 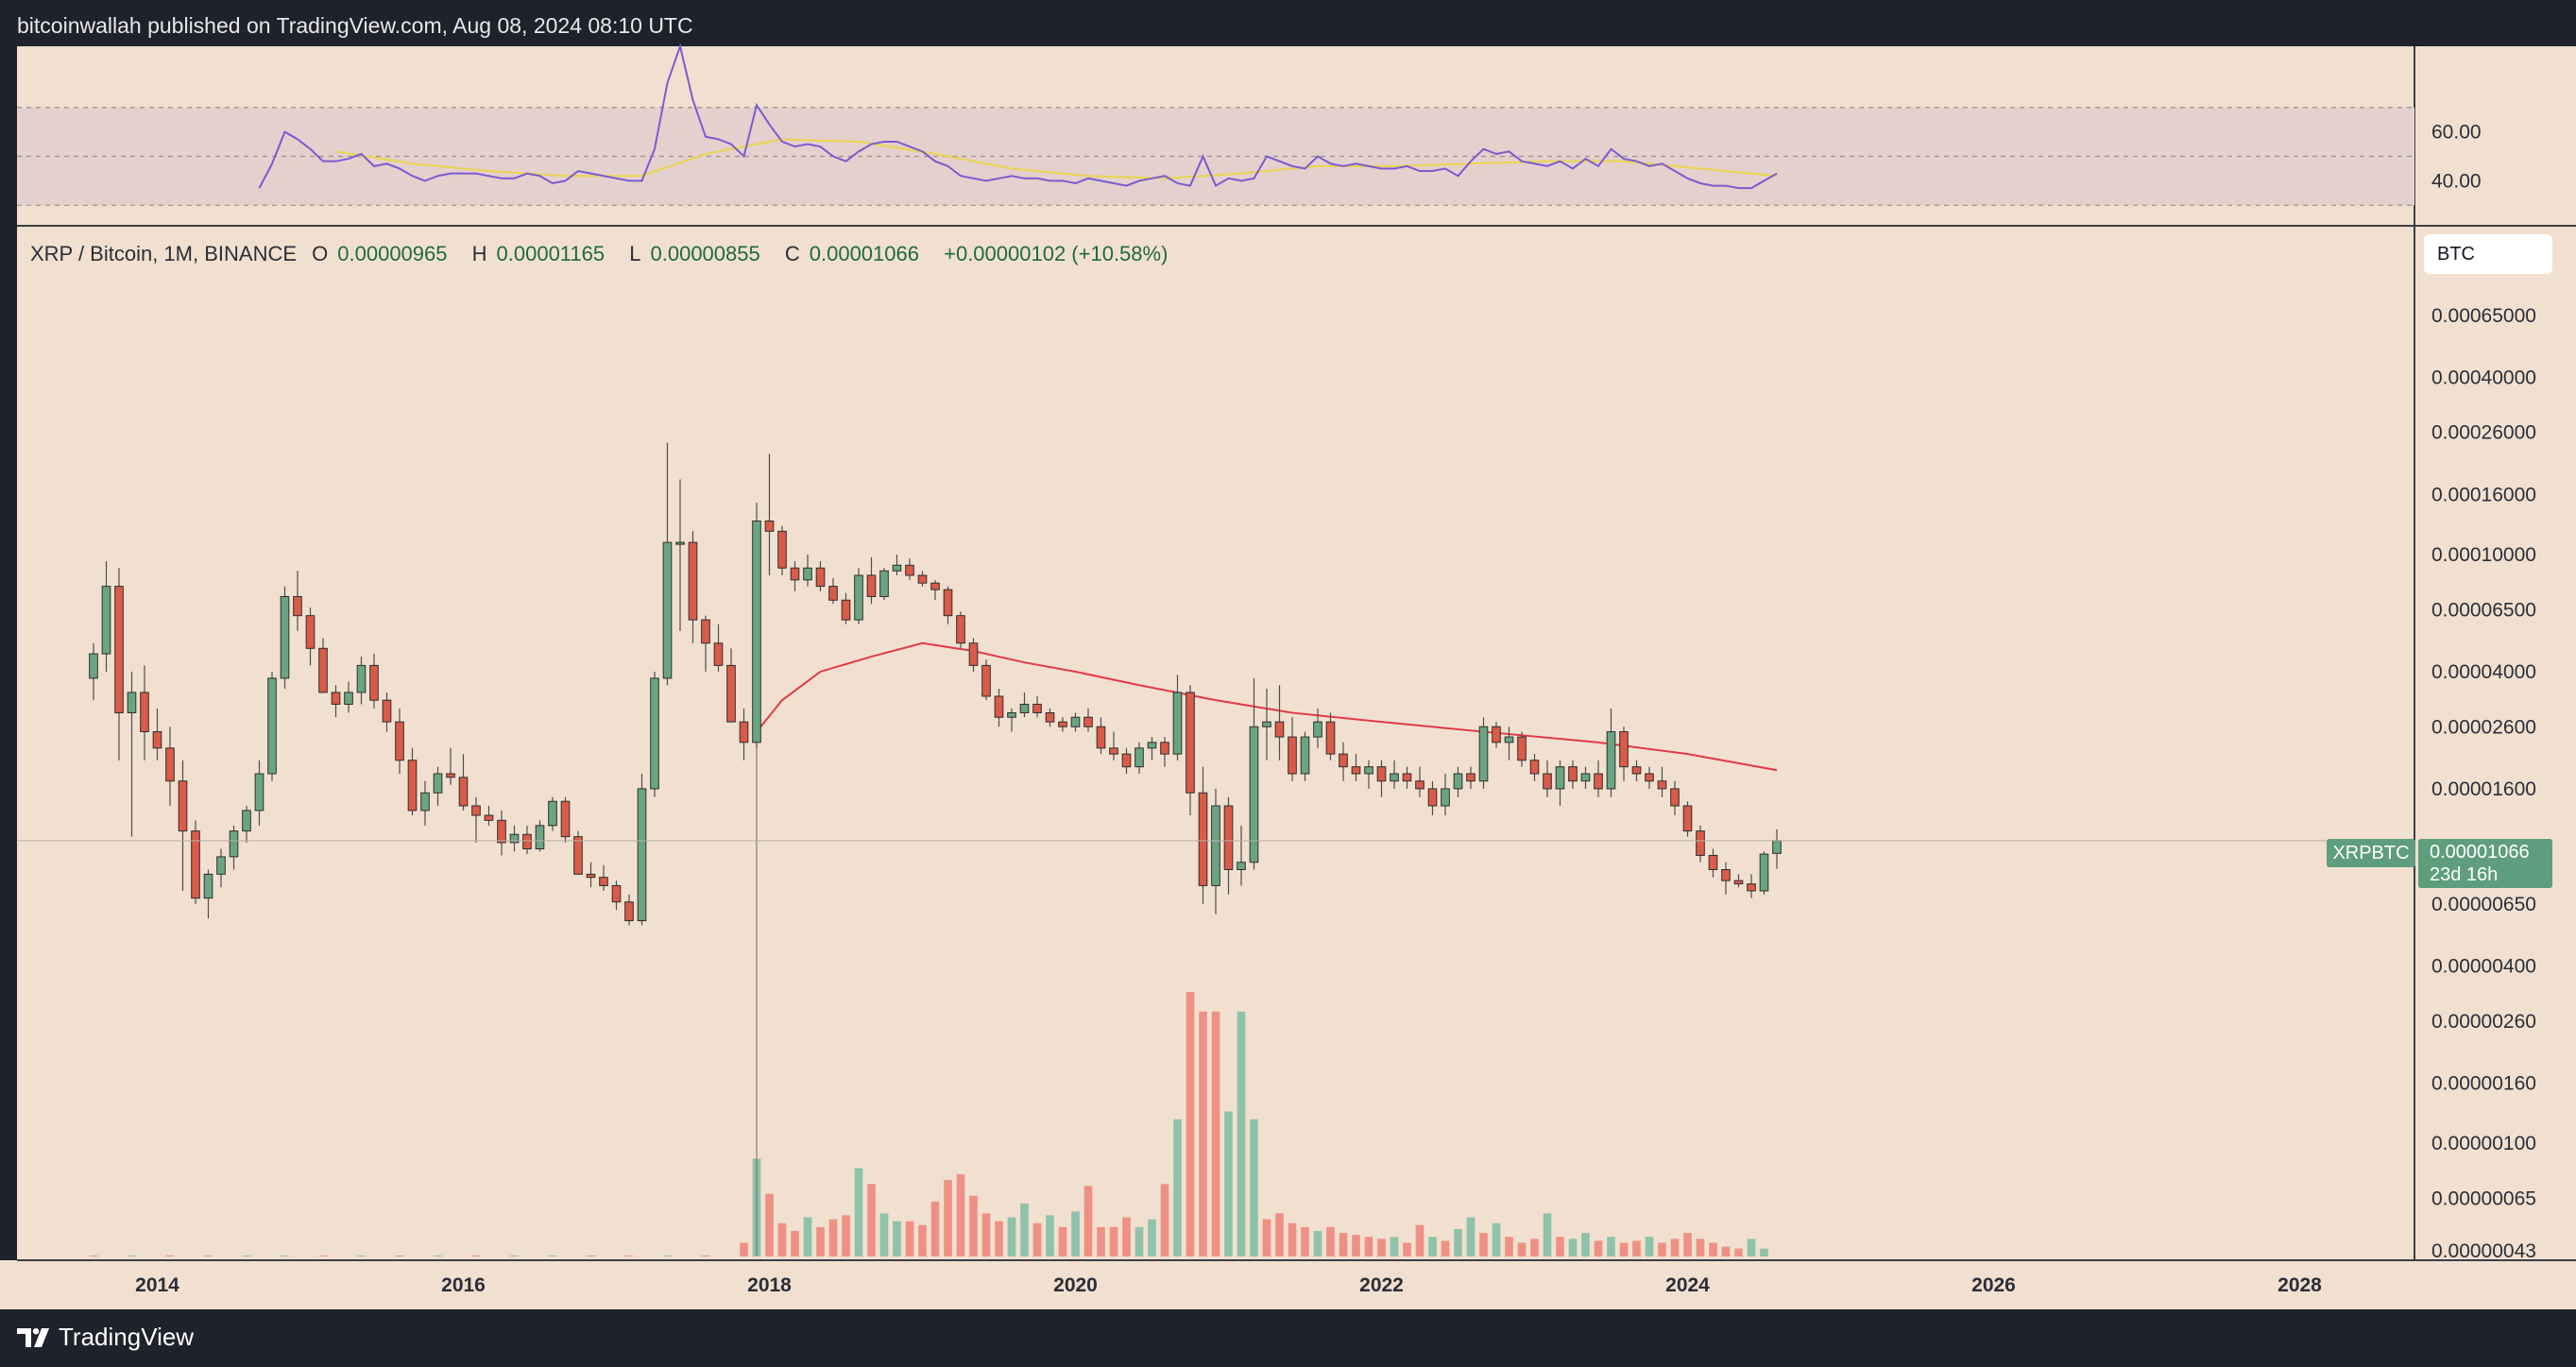 I want to click on close-number: 0.00001066, so click(x=864, y=253).